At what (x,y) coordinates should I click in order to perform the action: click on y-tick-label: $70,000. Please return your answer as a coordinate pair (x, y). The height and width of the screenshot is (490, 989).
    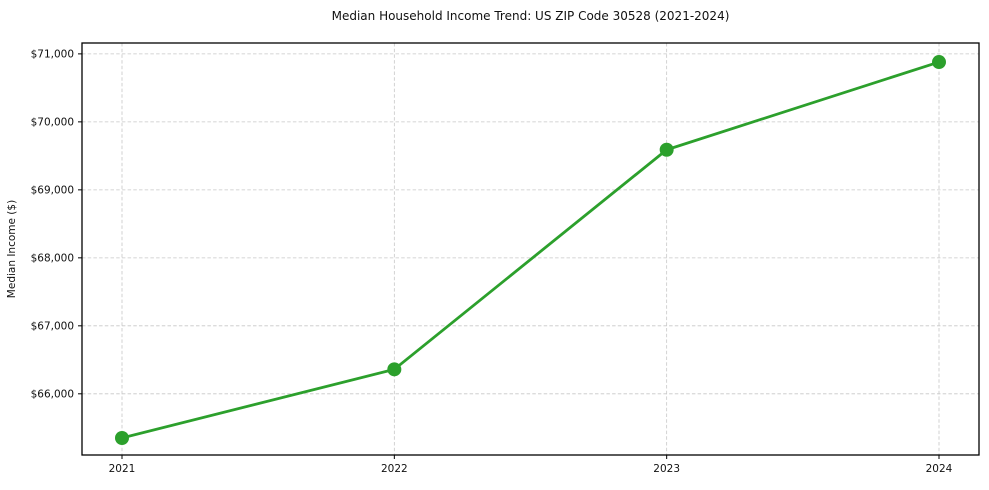
    Looking at the image, I should click on (52, 122).